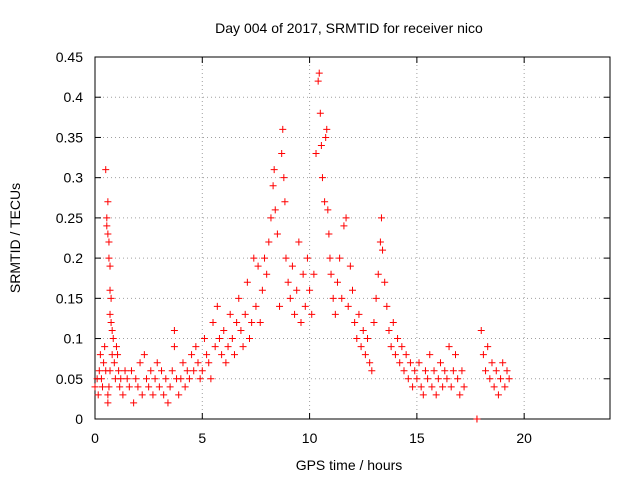 The image size is (640, 480). I want to click on y-tick-label: 0.2, so click(74, 258).